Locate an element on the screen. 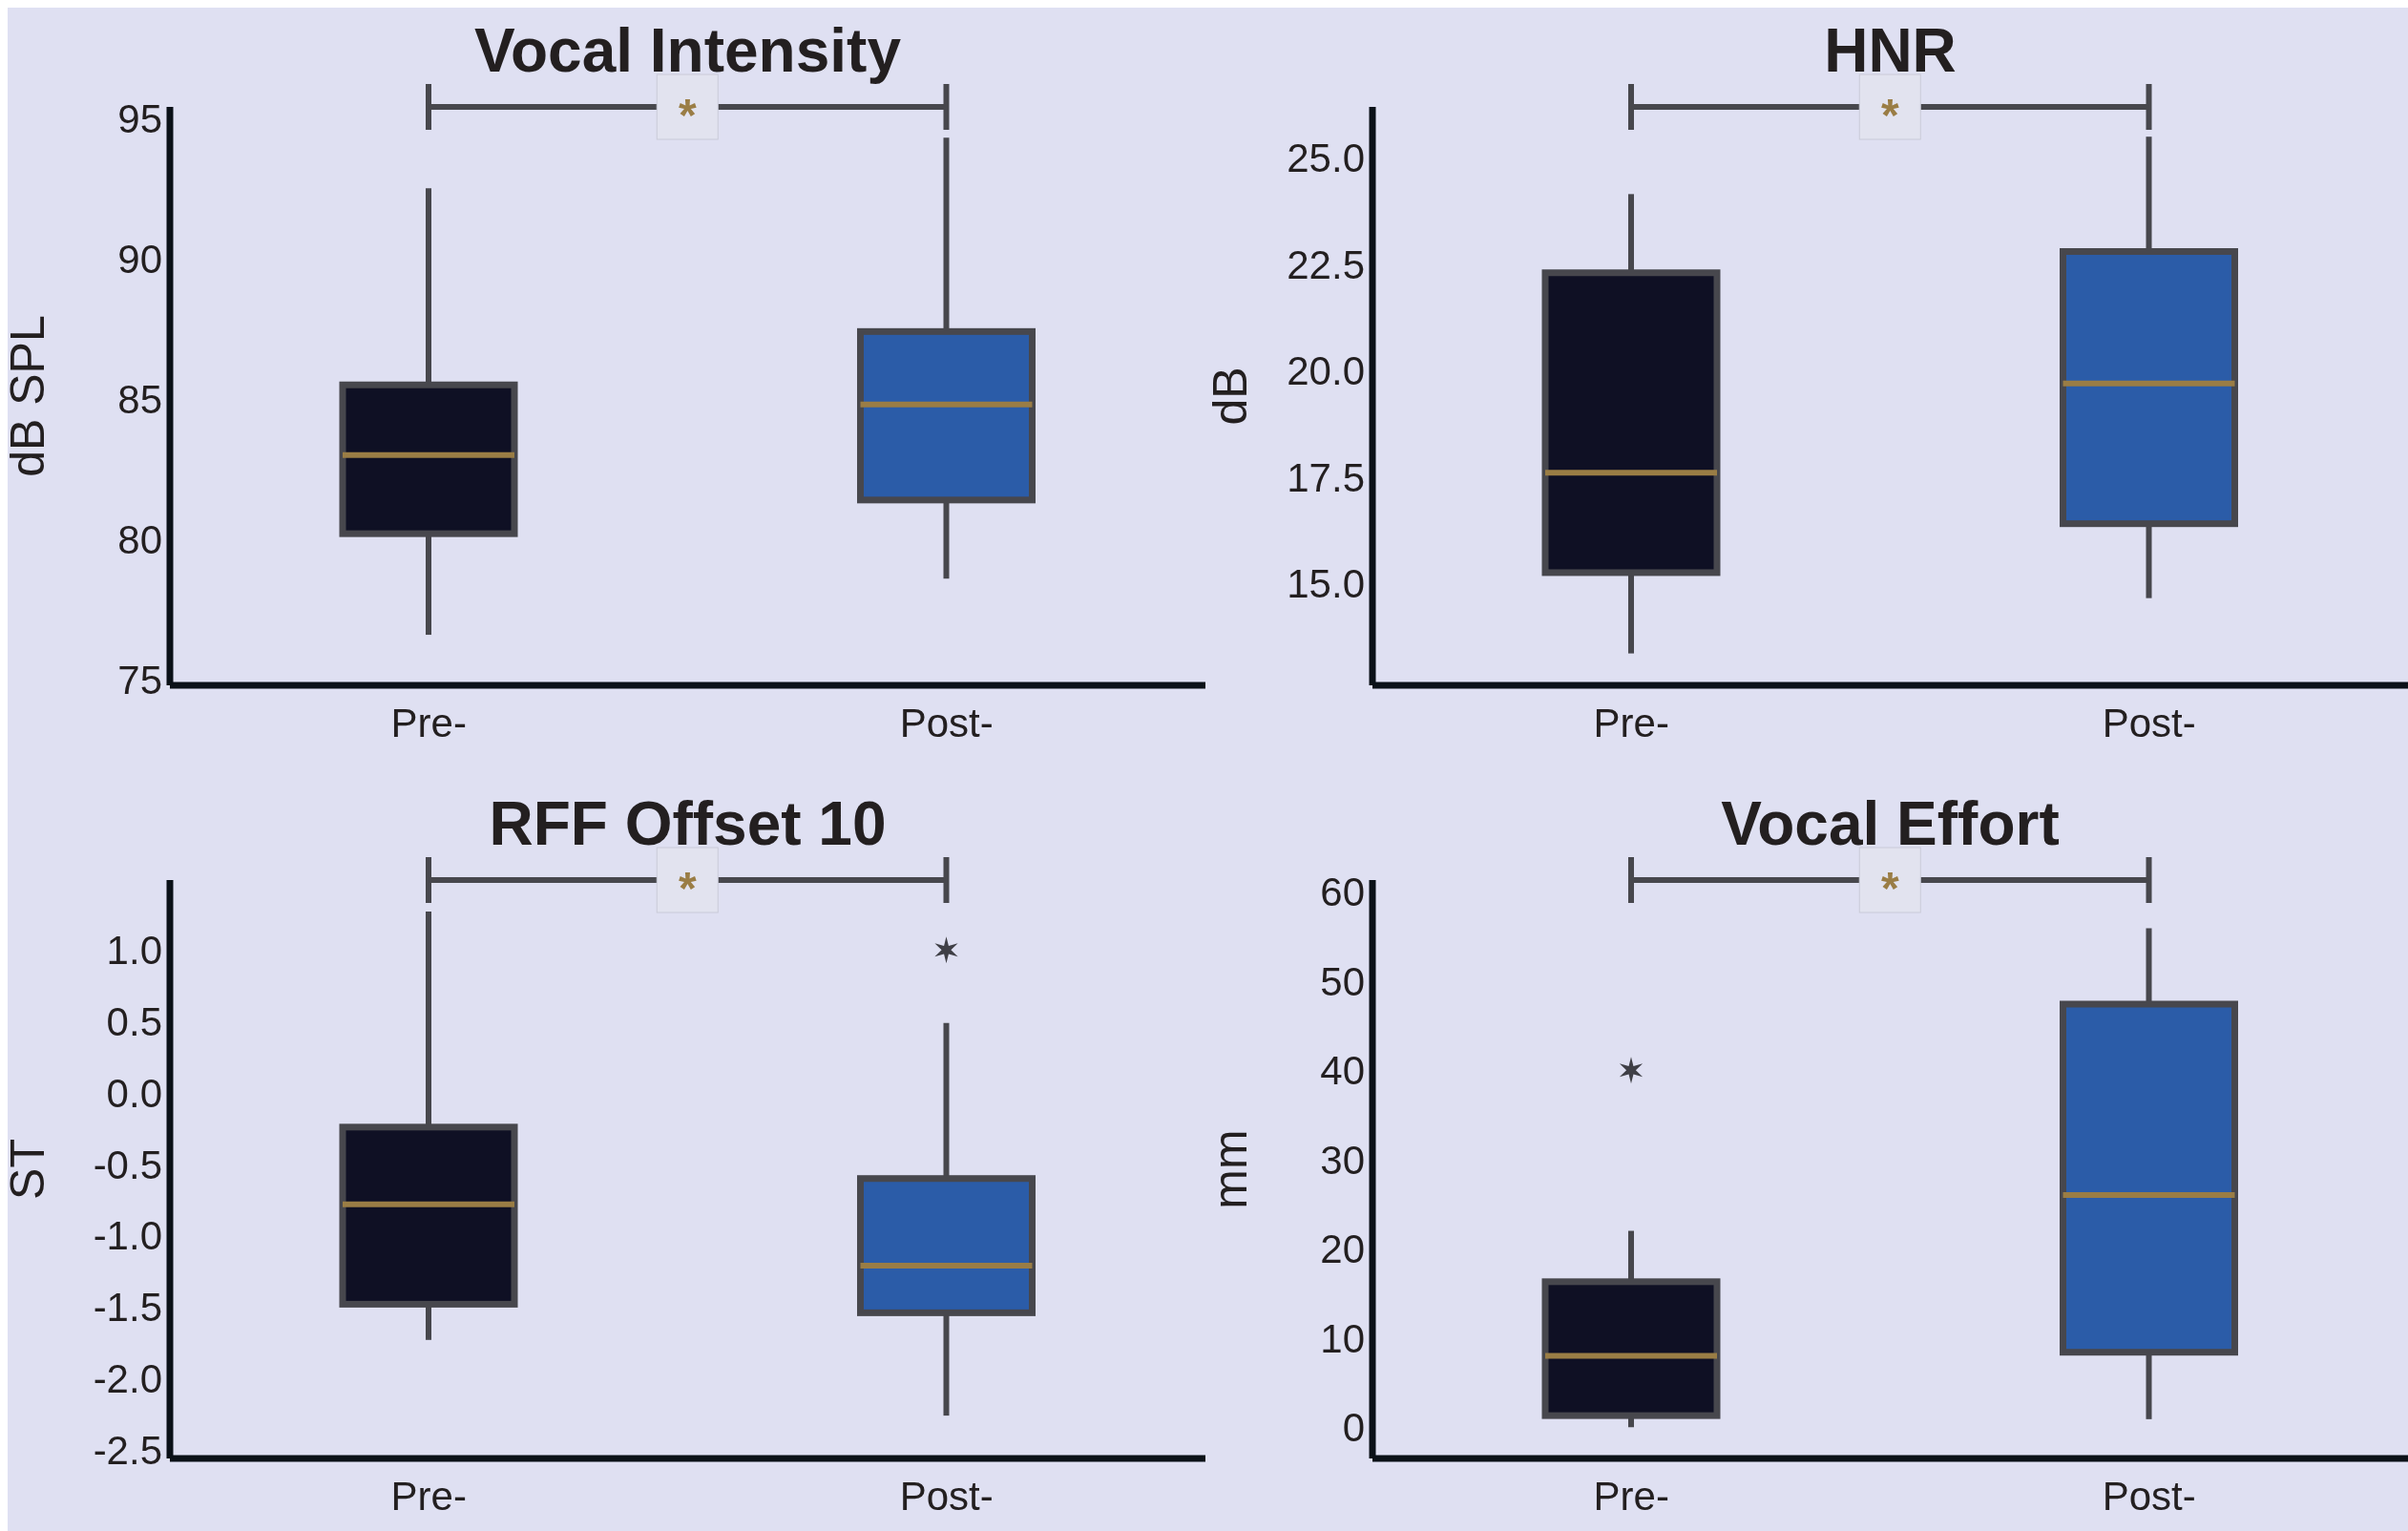  y-tick-label: 20.0 is located at coordinates (1326, 371).